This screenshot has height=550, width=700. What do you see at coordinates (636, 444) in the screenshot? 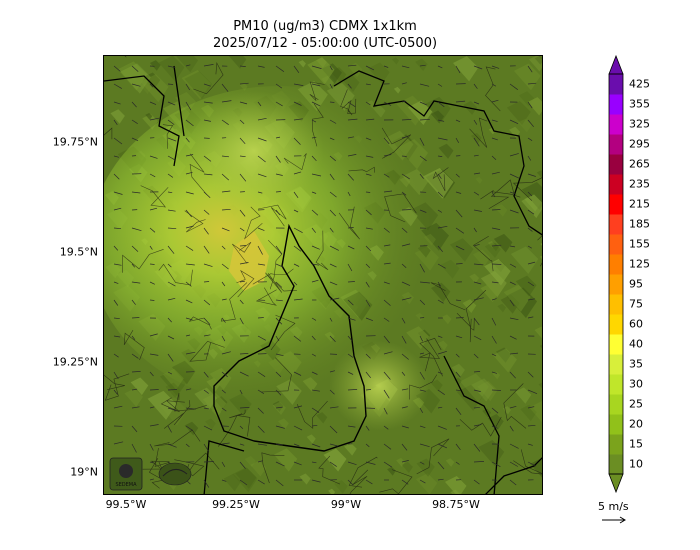
I see `colorbar-level-label: 15` at bounding box center [636, 444].